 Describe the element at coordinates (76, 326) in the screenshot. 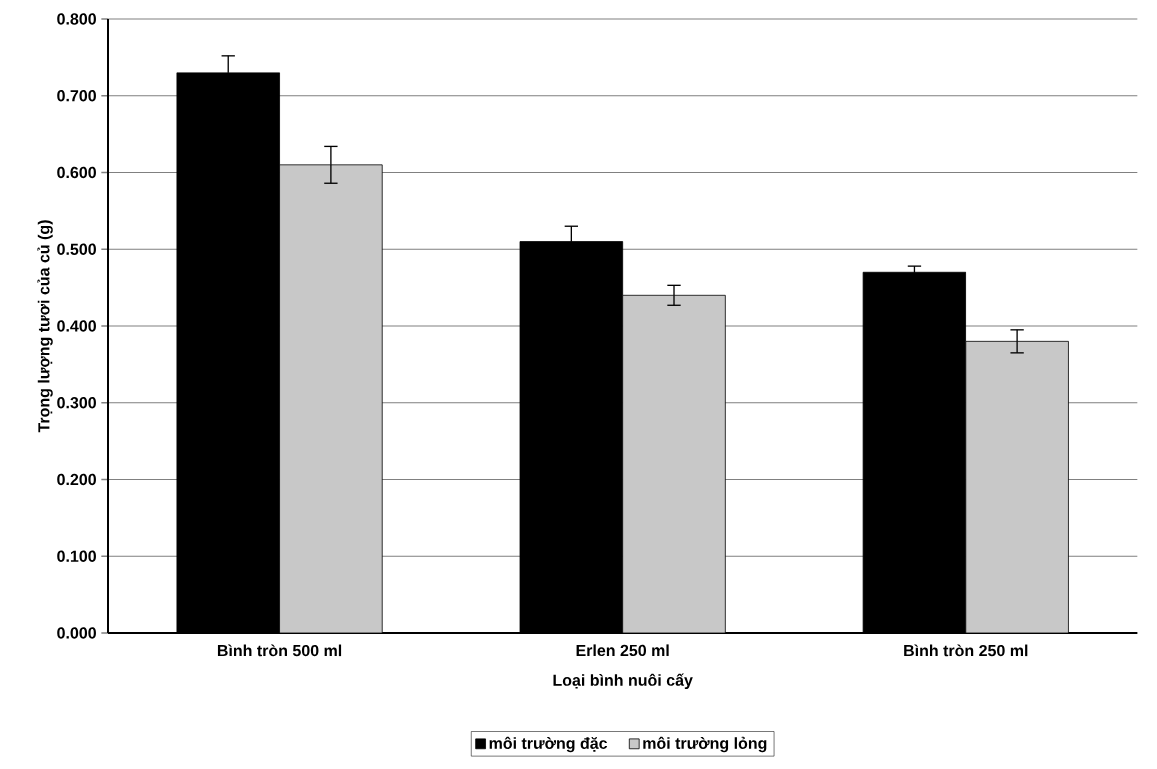

I see `y-tick-label: 0.400` at that location.